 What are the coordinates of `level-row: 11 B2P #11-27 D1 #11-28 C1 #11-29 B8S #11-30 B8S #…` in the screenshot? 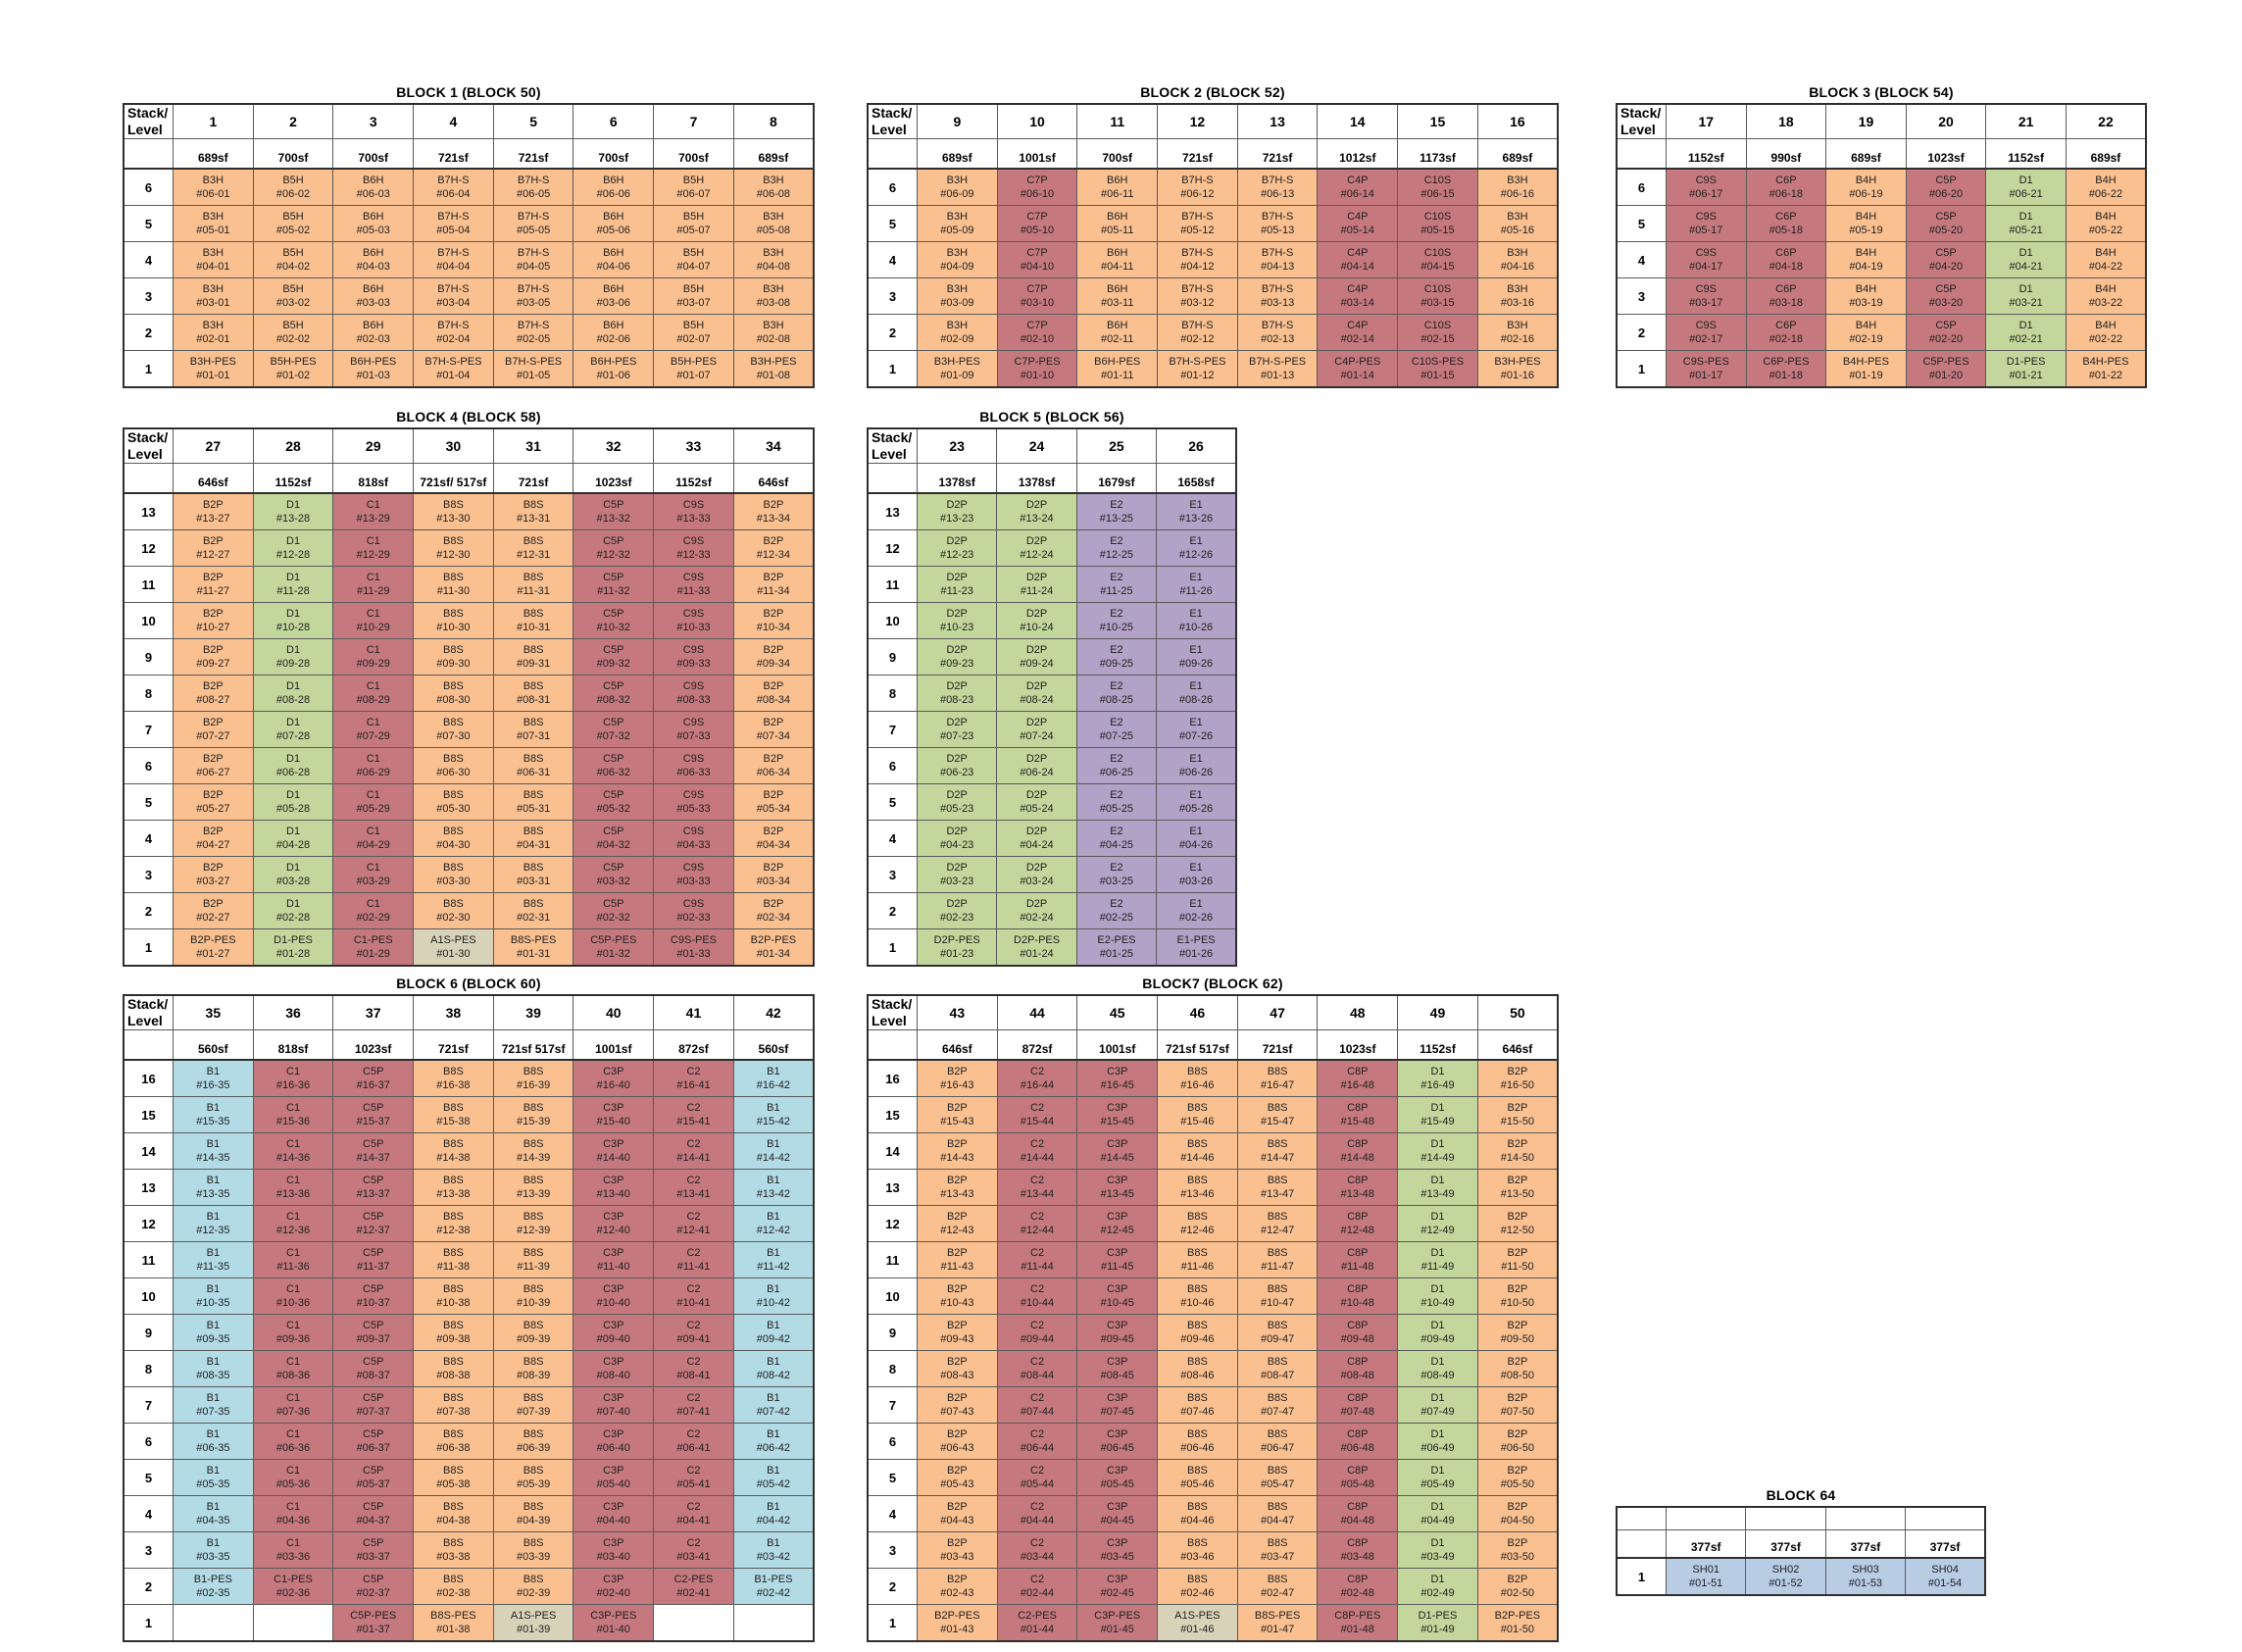 It's located at (469, 584).